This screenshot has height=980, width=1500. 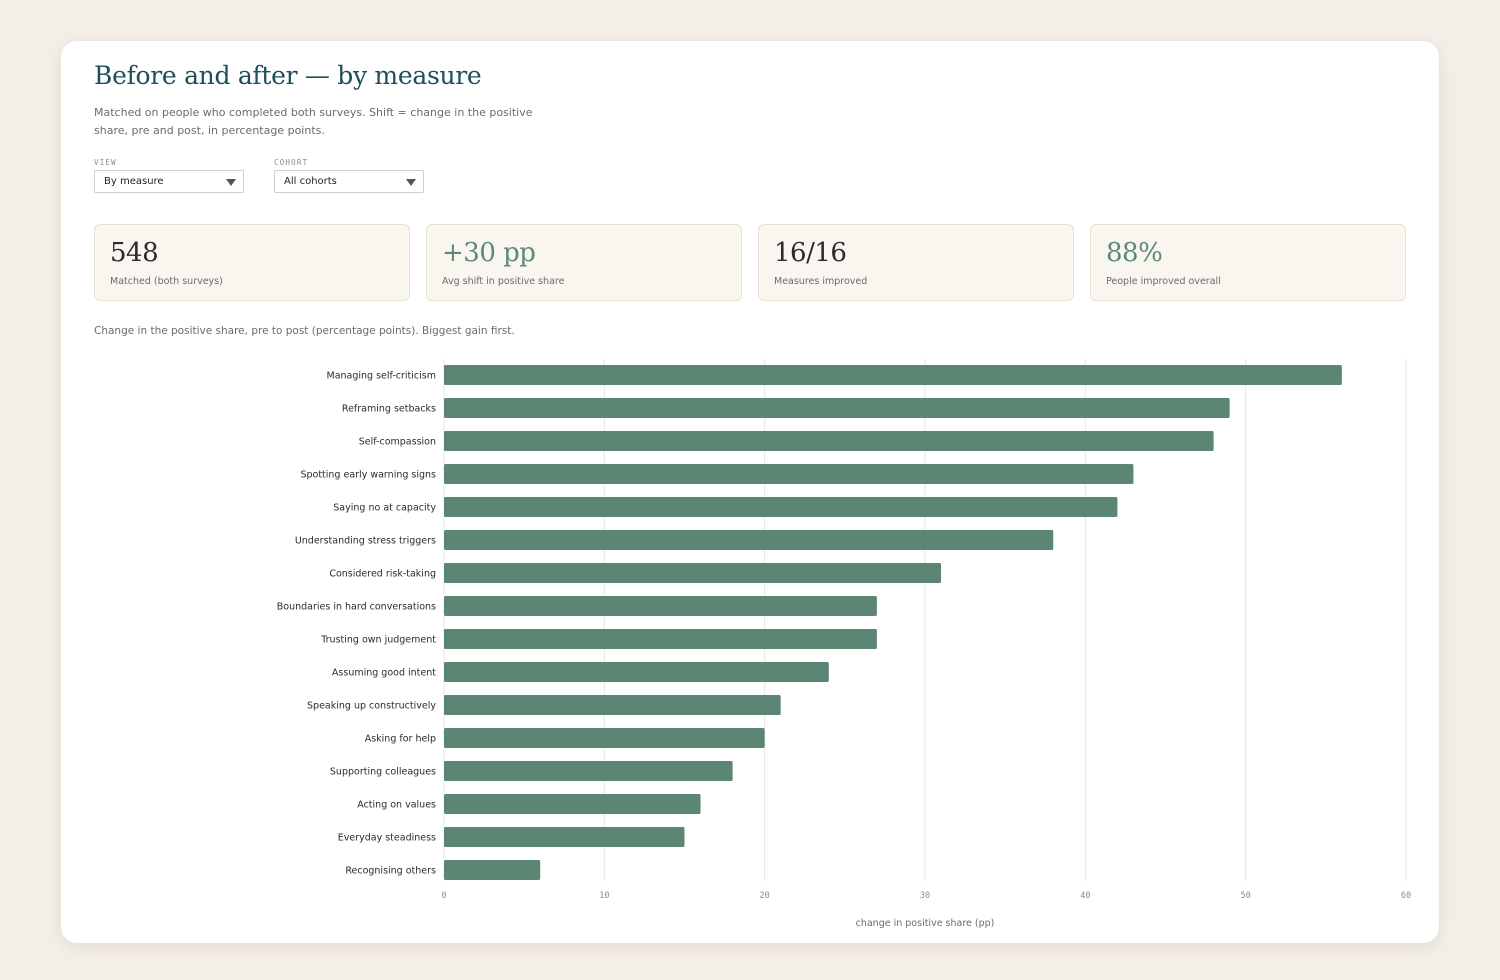 I want to click on x-tick-label: 0, so click(x=443, y=896).